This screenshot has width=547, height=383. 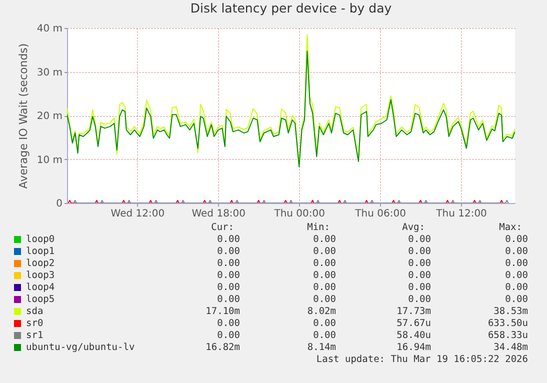 I want to click on text: 8.02m, so click(x=321, y=311).